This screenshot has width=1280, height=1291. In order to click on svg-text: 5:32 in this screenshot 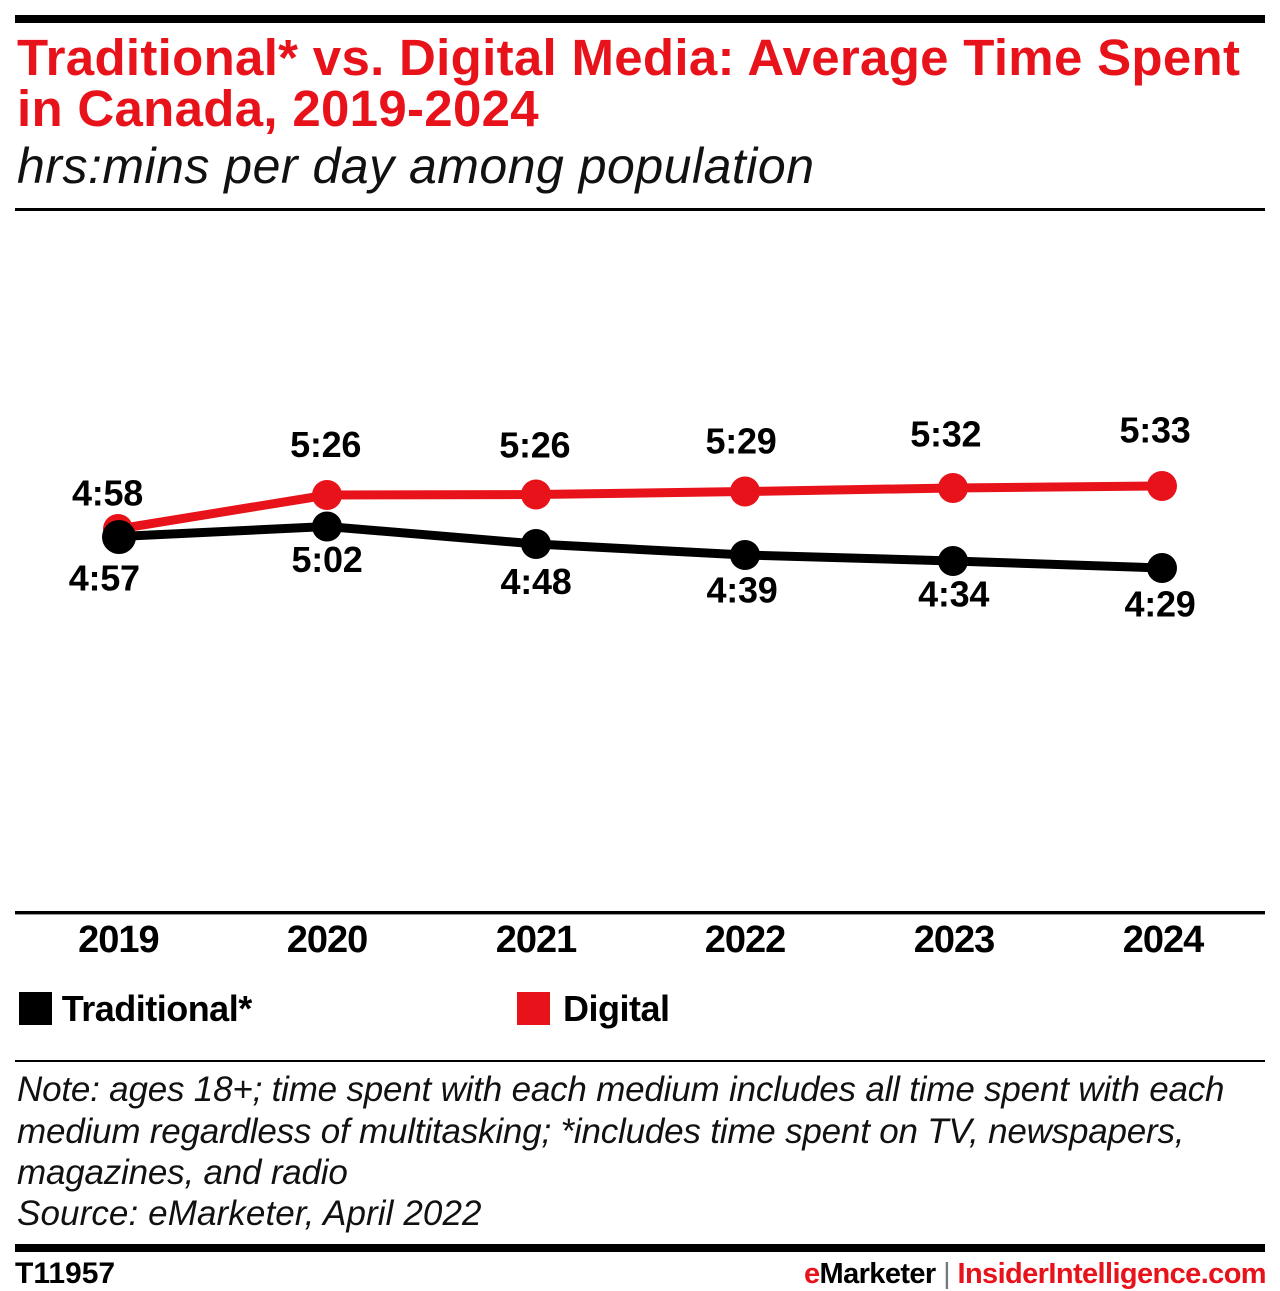, I will do `click(945, 434)`.